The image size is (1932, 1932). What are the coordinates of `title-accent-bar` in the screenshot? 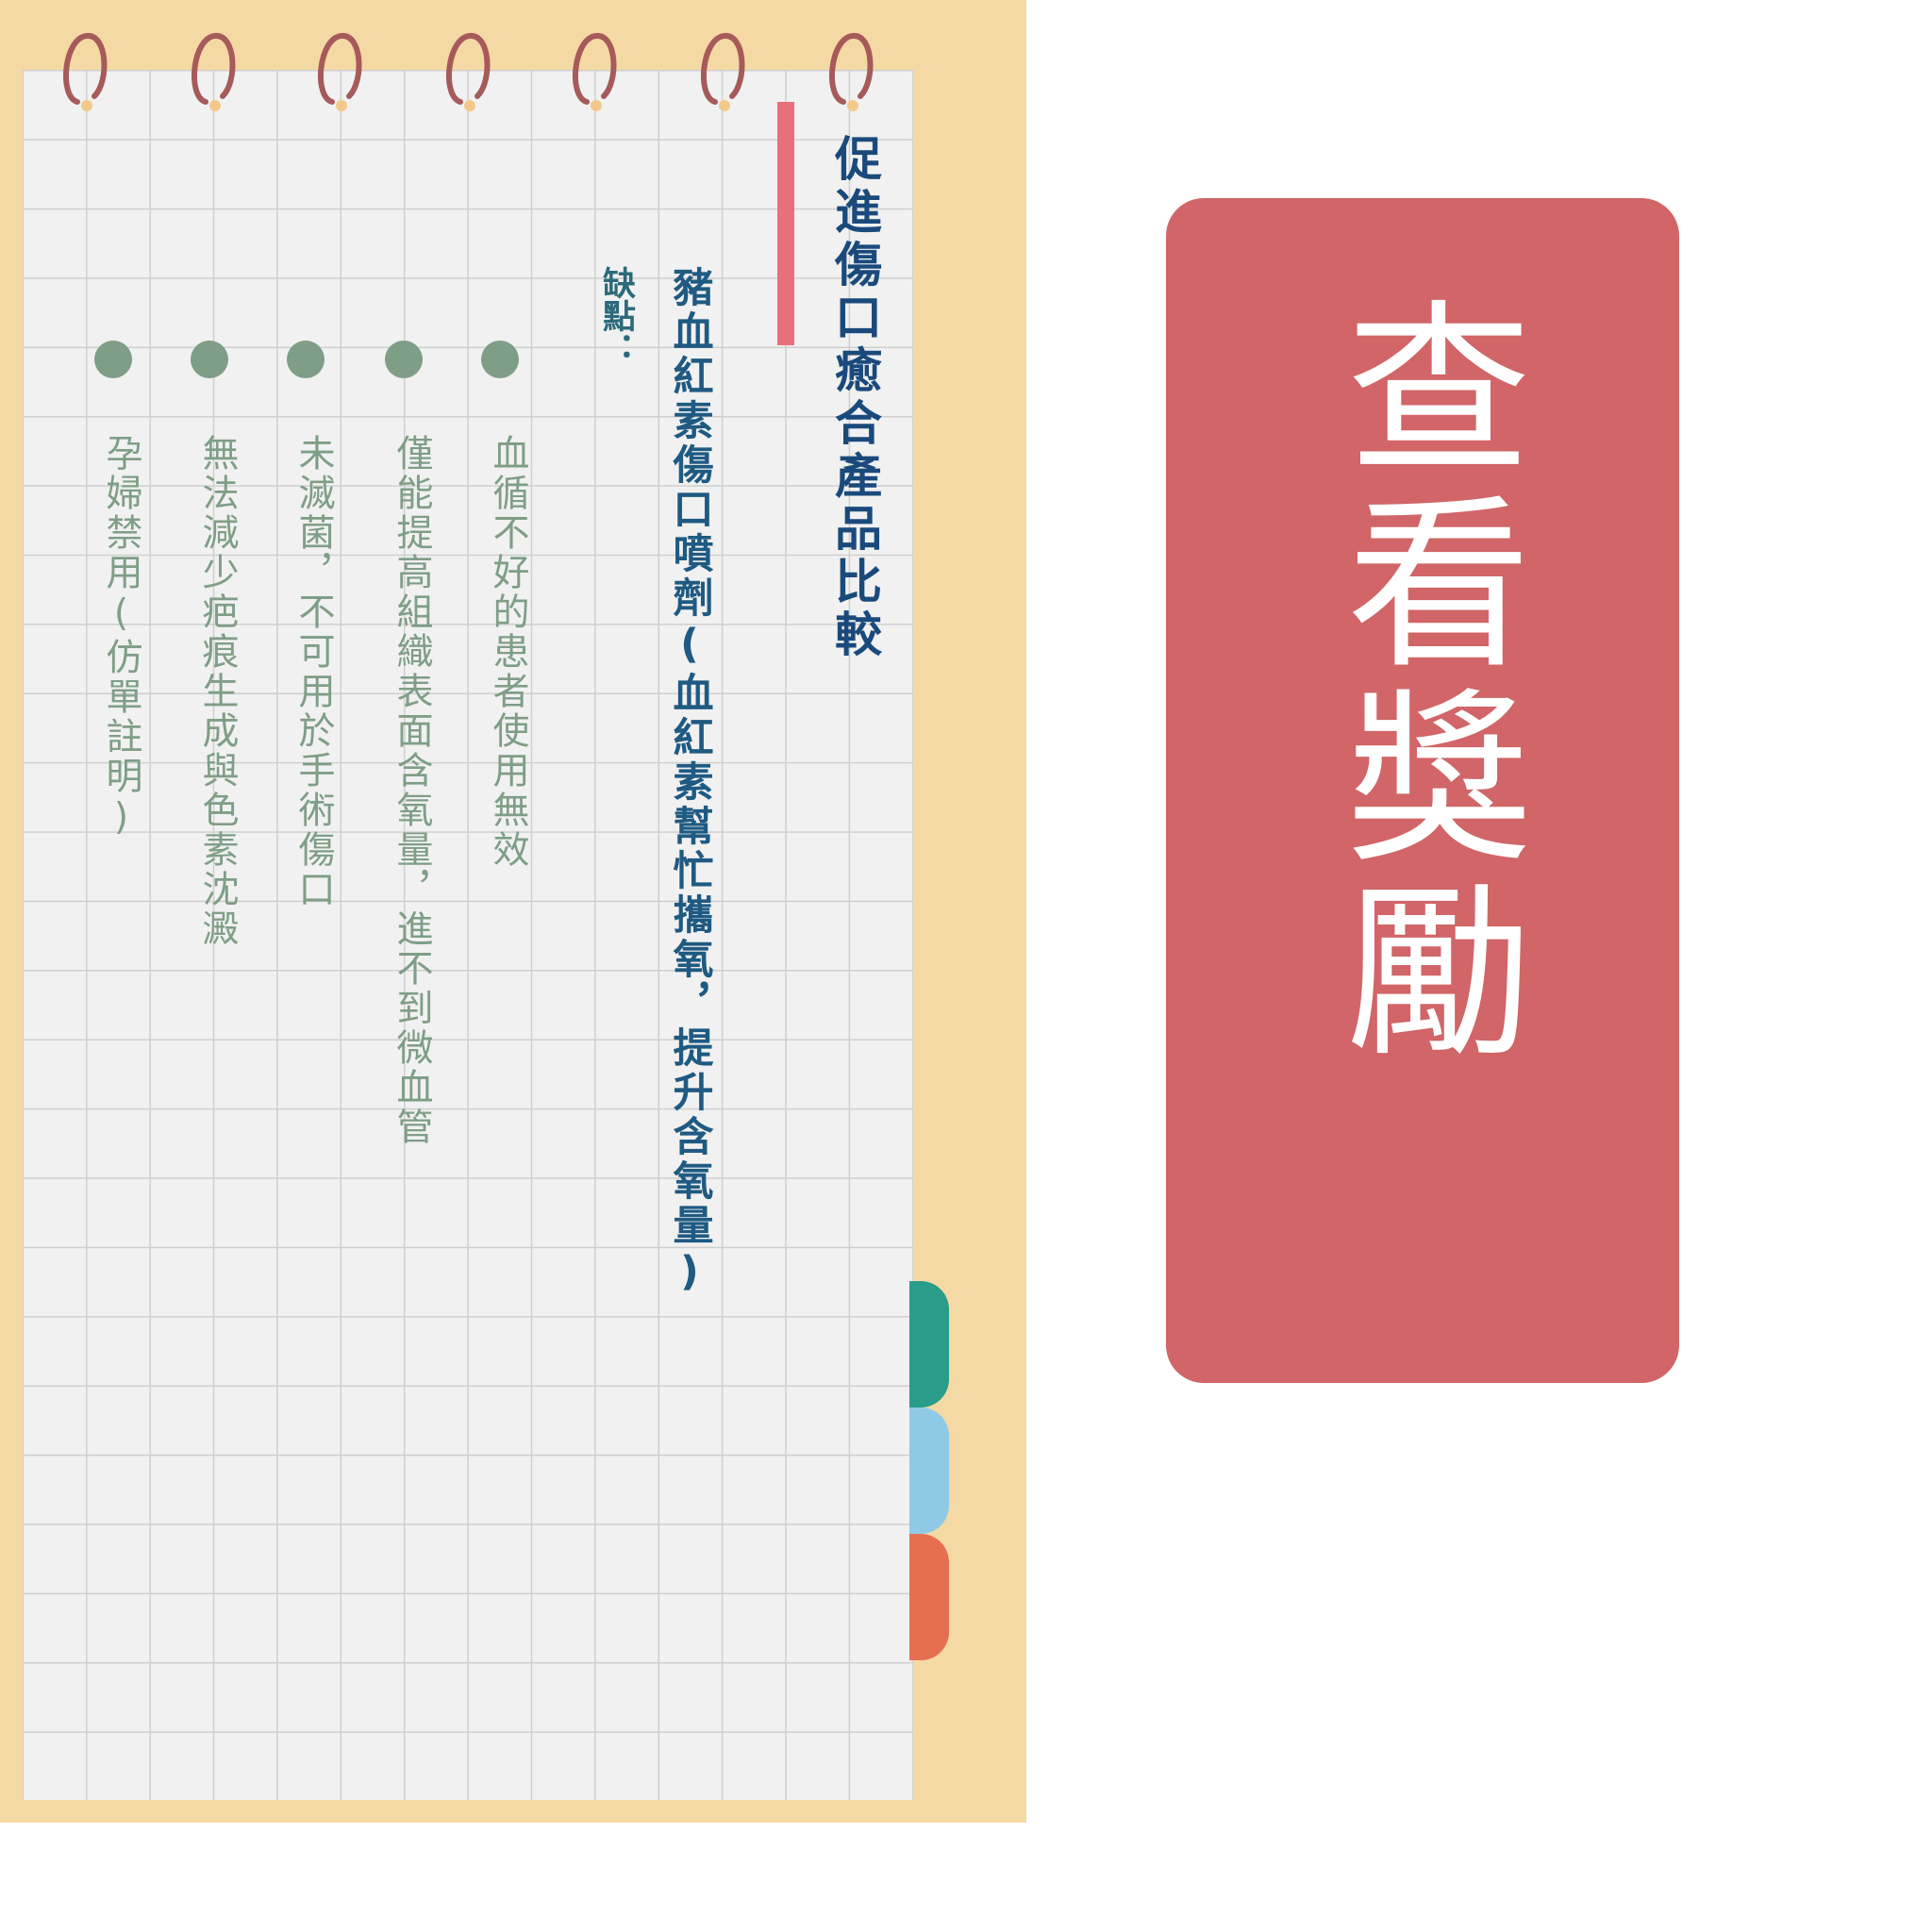 It's located at (785, 224).